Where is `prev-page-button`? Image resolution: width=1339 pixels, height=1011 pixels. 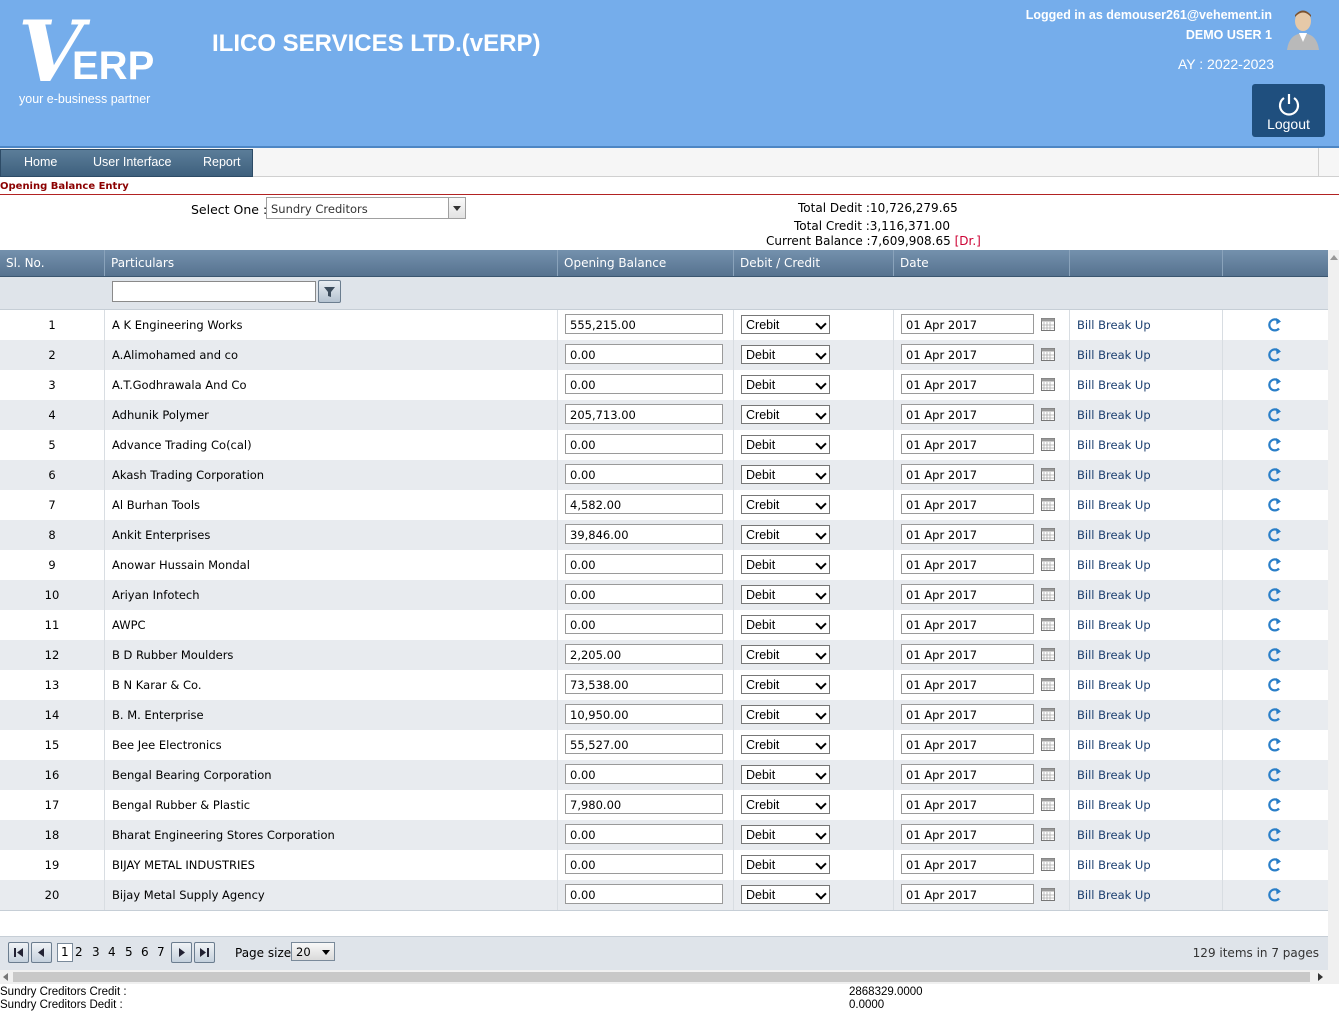 prev-page-button is located at coordinates (41, 952).